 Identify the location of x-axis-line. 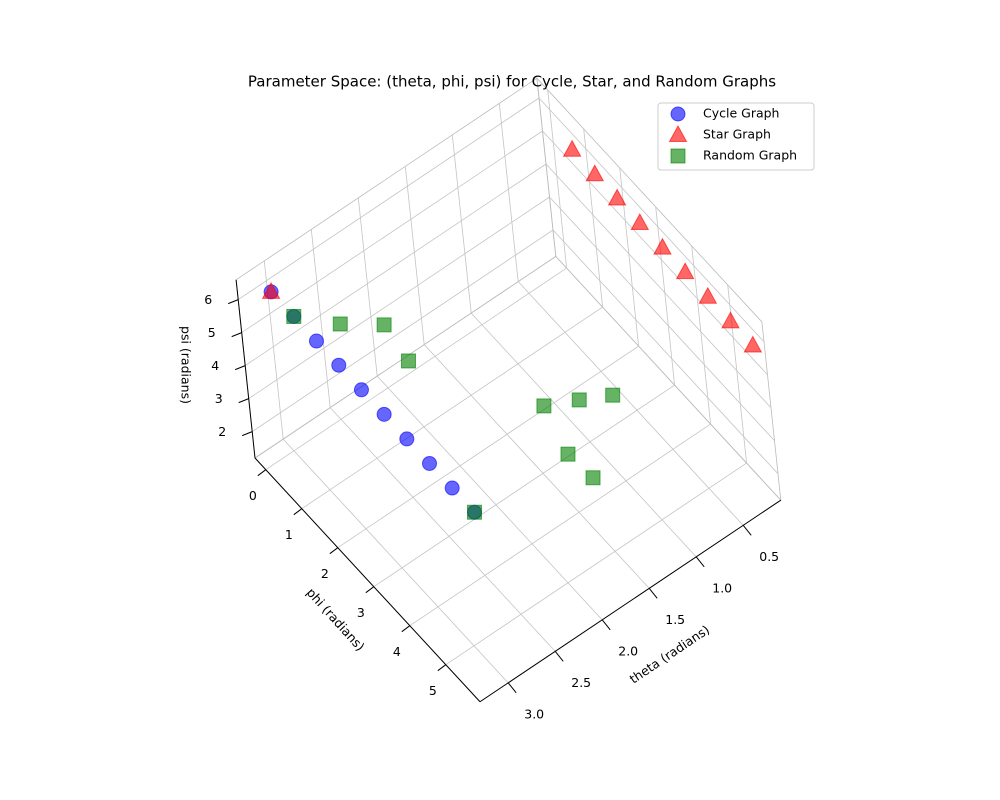
(630, 601).